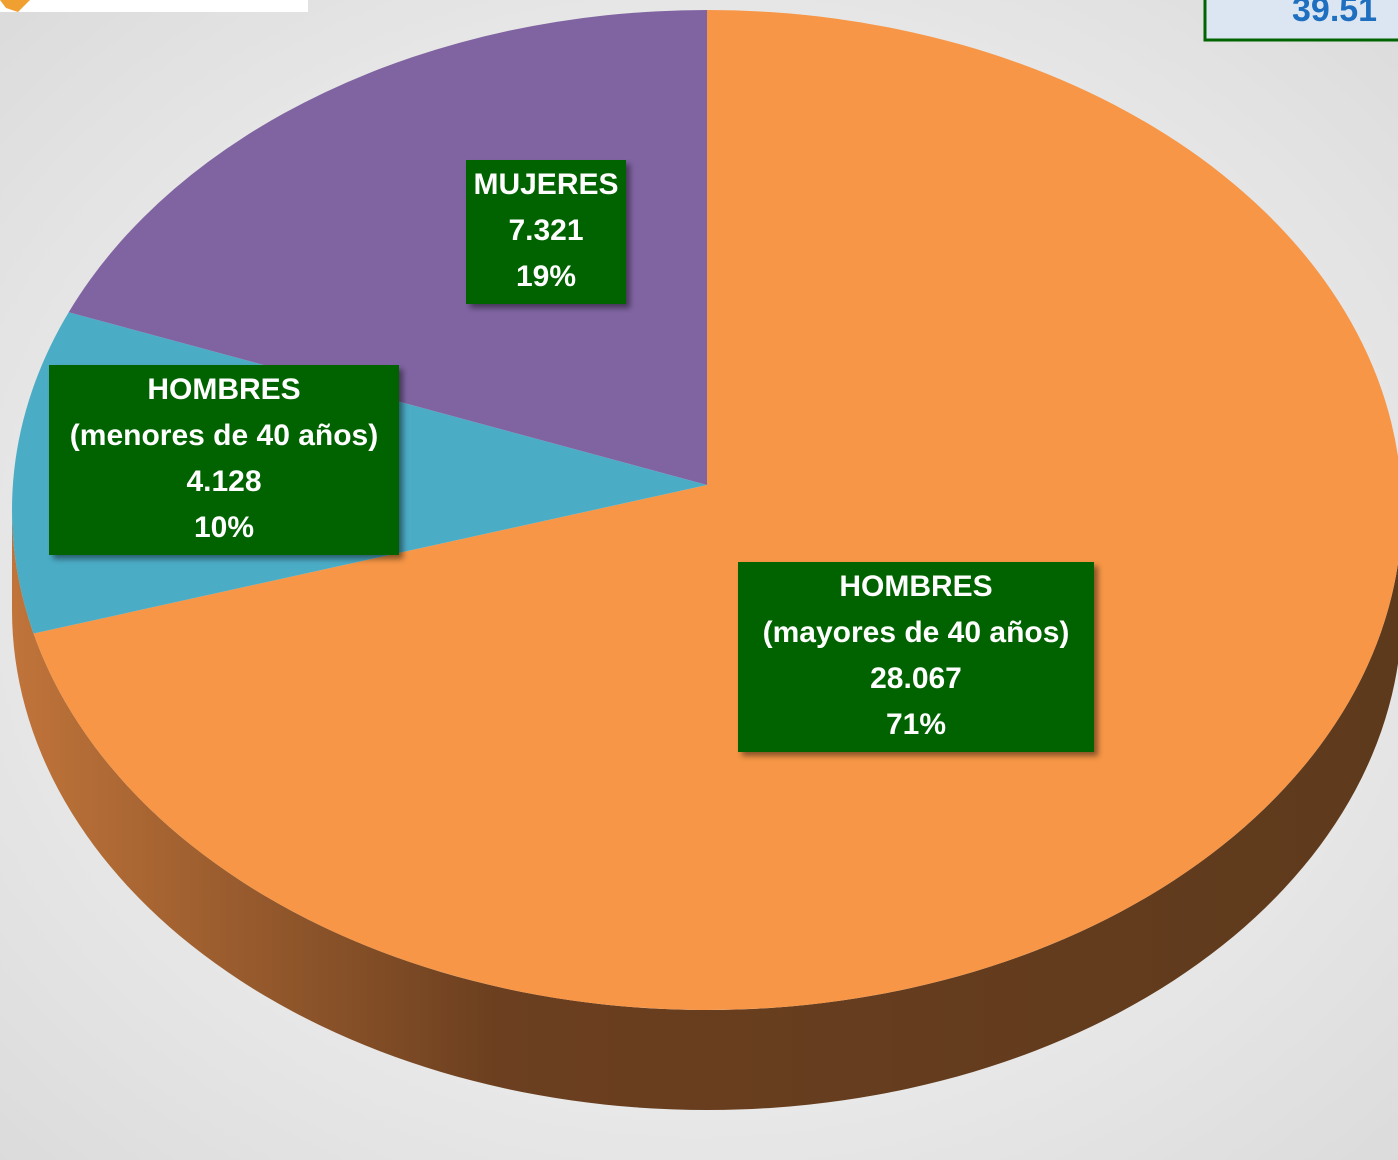 The height and width of the screenshot is (1160, 1398). I want to click on total-box, so click(1300, 21).